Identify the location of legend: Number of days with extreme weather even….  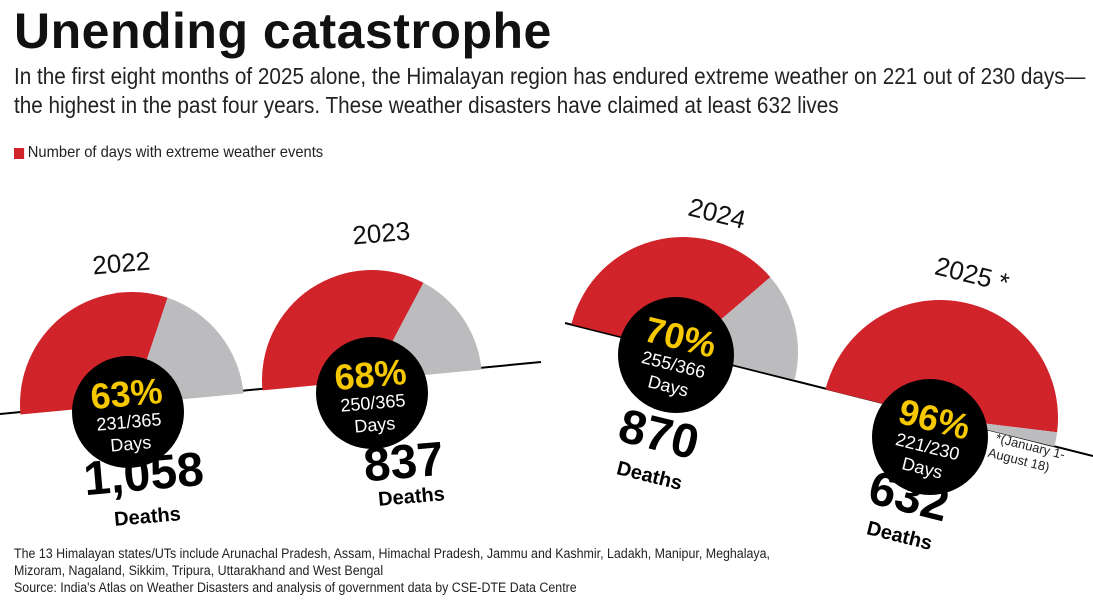
(168, 153).